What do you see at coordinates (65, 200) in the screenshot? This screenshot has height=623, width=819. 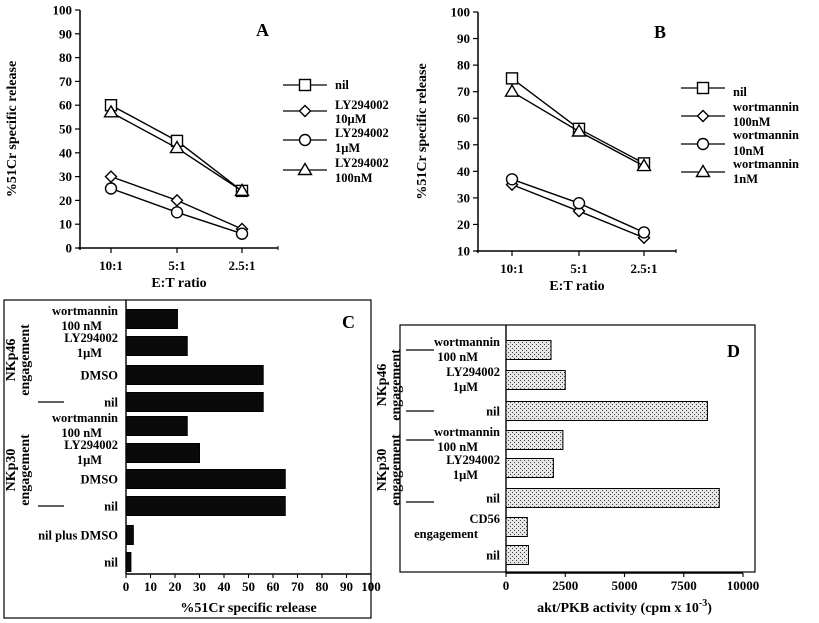 I see `y-tick-label: 20` at bounding box center [65, 200].